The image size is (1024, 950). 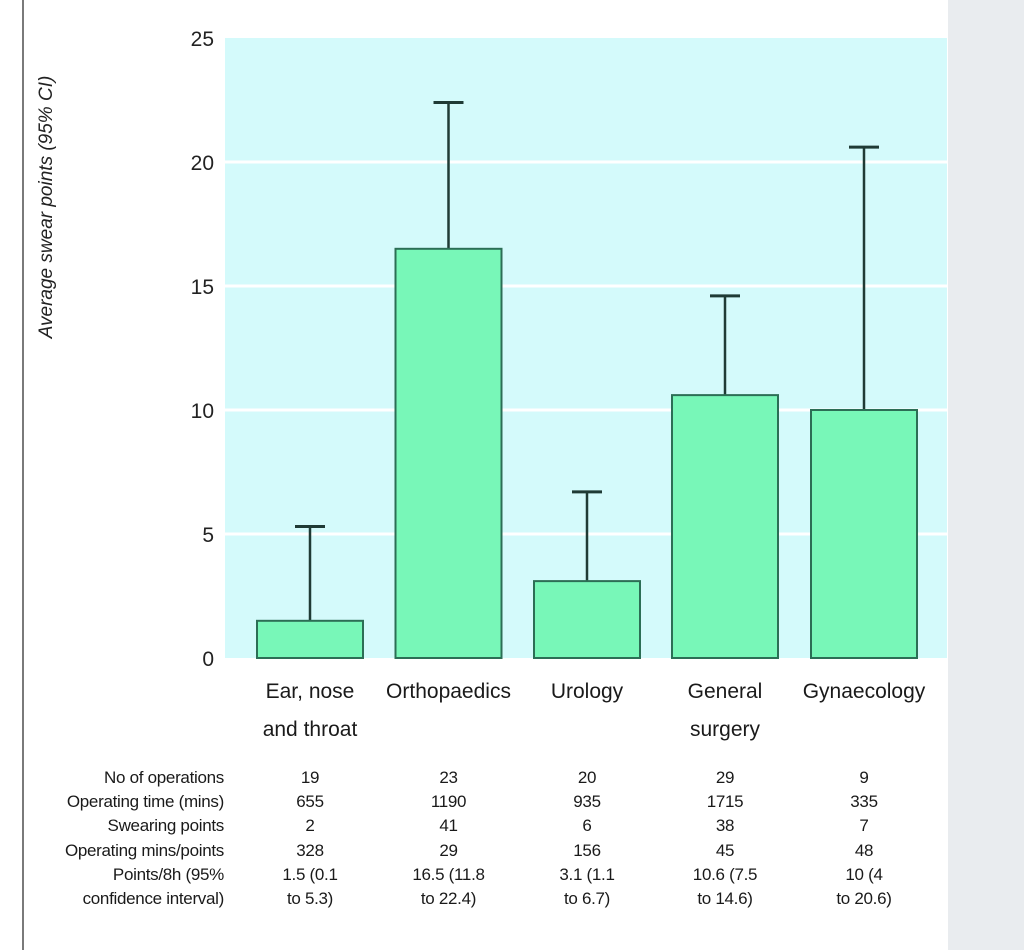 I want to click on table-cell: 19, so click(x=310, y=777).